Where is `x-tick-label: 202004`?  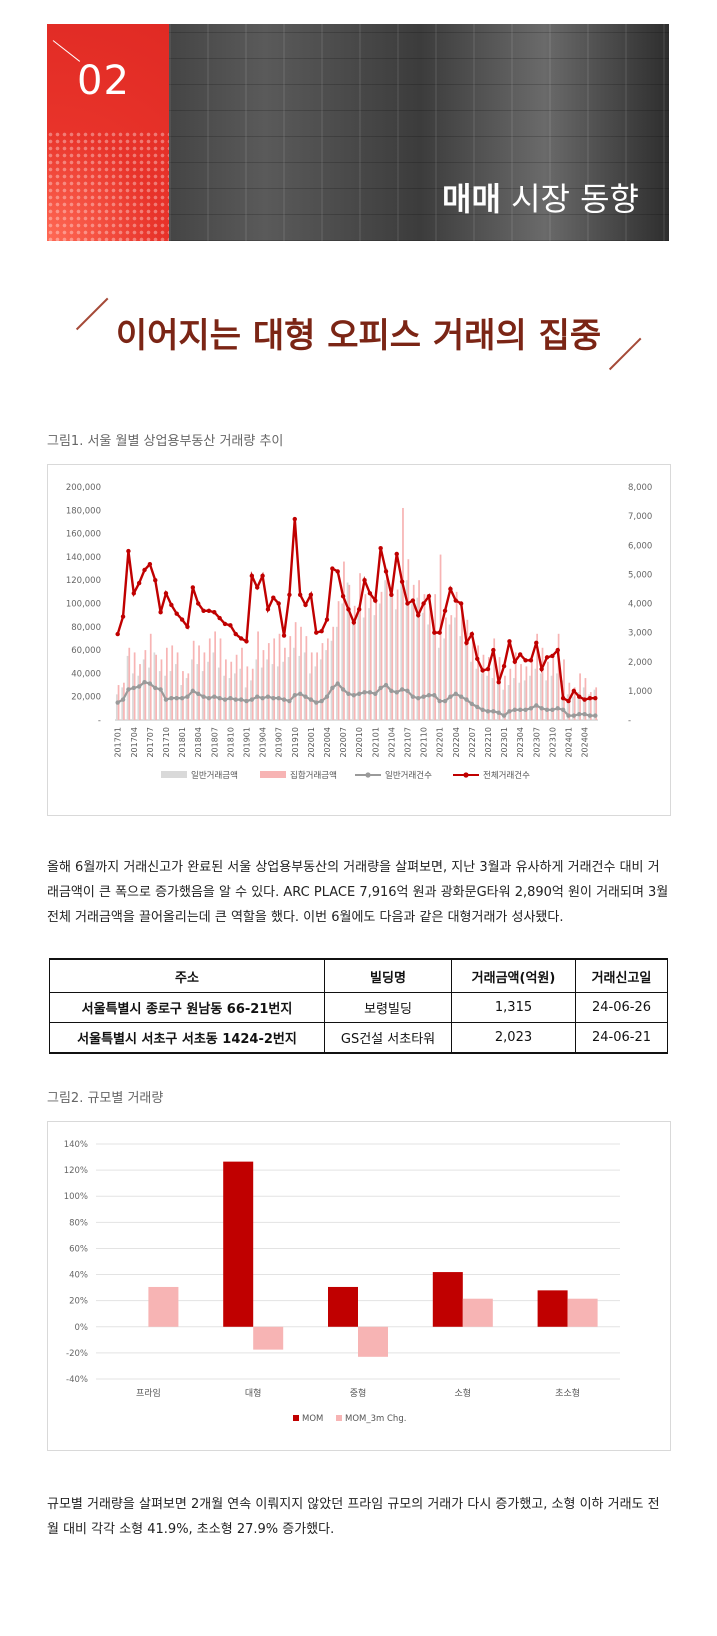 x-tick-label: 202004 is located at coordinates (327, 742).